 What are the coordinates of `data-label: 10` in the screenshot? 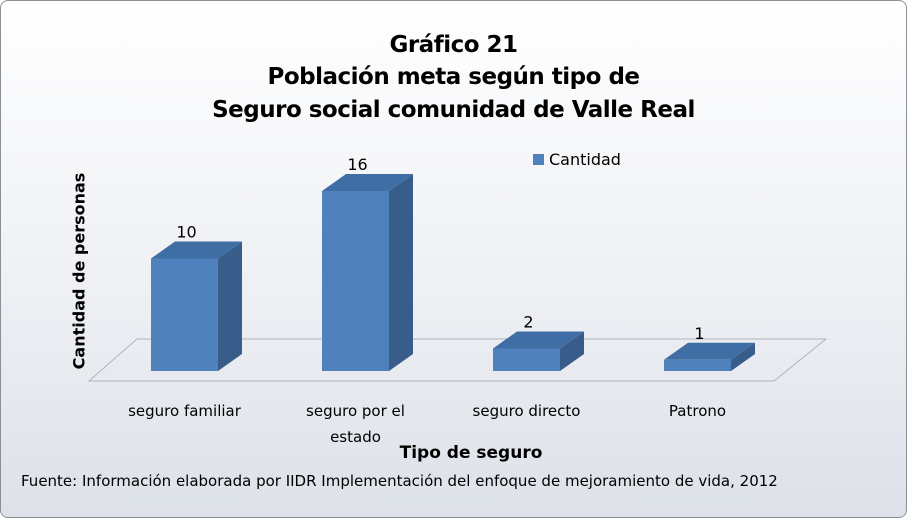 It's located at (186, 232).